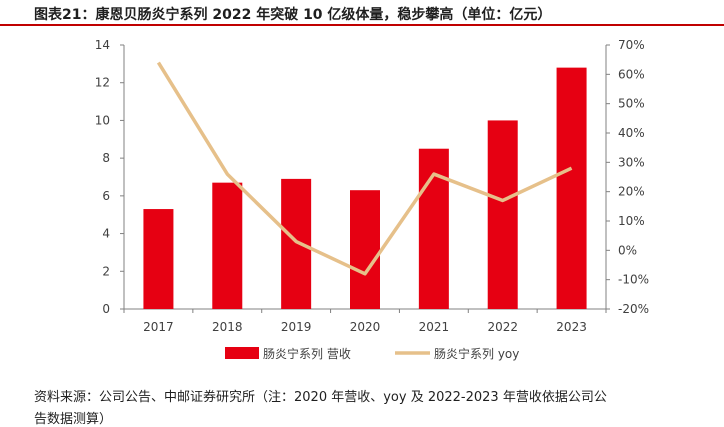  What do you see at coordinates (476, 353) in the screenshot?
I see `legend-label-yoy: 肠炎宁系列 yoy` at bounding box center [476, 353].